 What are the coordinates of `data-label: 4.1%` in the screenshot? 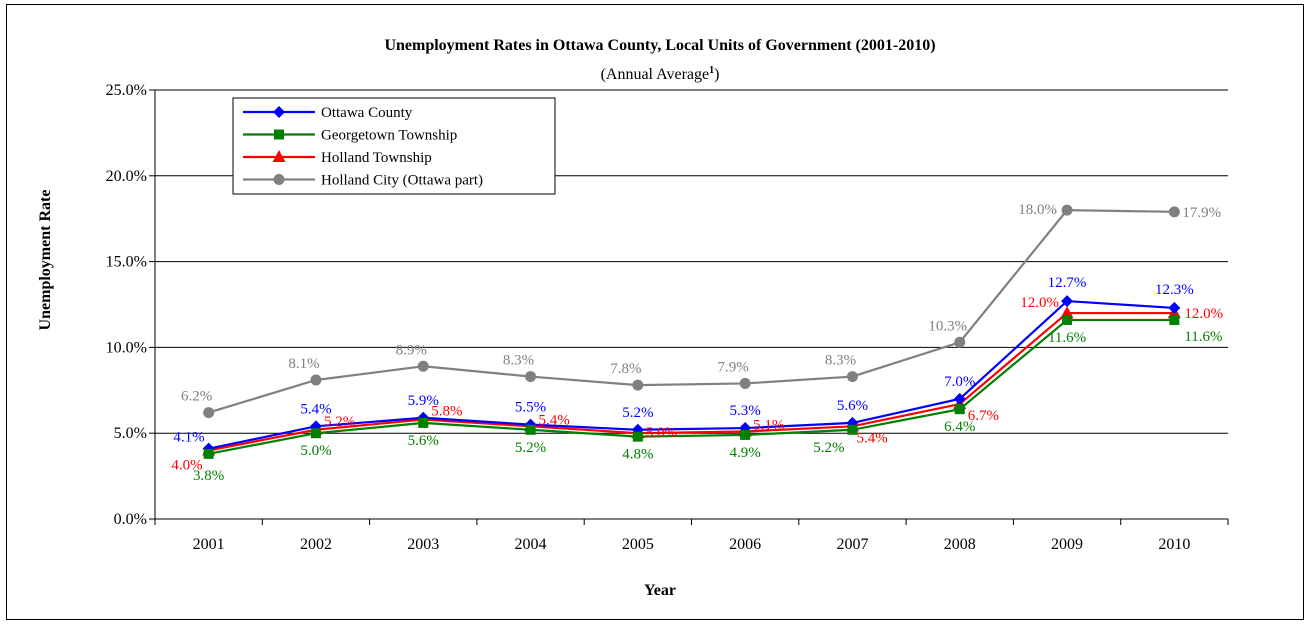 It's located at (188, 438).